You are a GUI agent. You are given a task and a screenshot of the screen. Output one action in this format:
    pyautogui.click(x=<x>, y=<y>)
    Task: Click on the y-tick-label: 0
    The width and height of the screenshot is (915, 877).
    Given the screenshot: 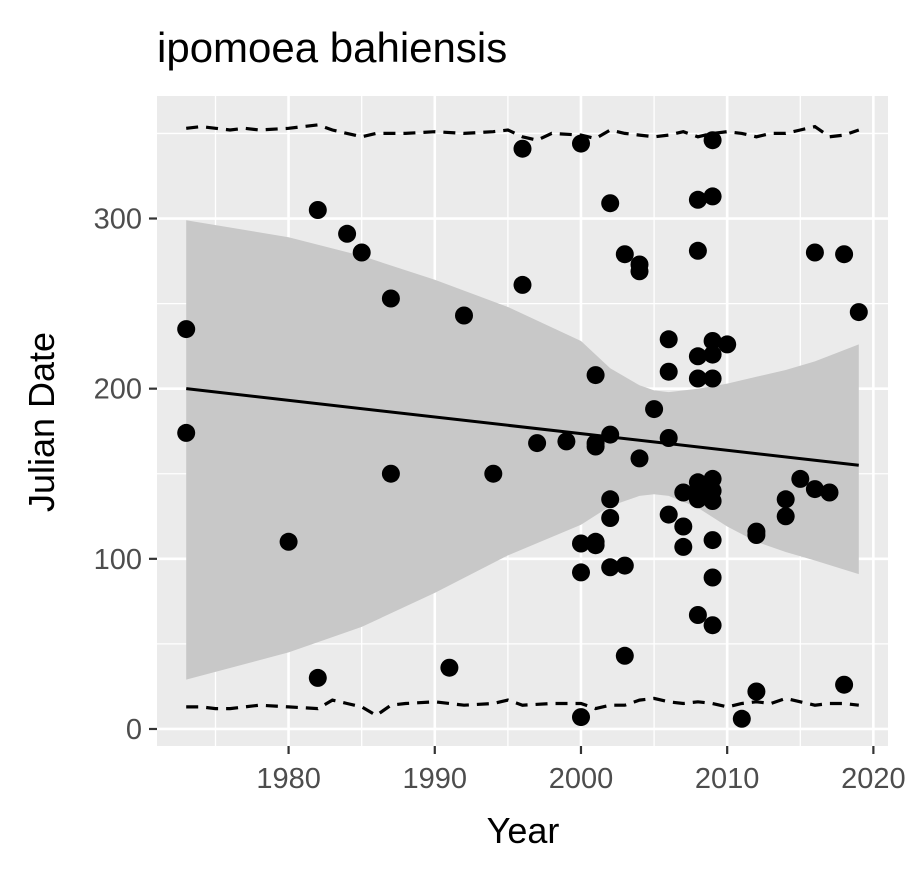 What is the action you would take?
    pyautogui.click(x=134, y=730)
    